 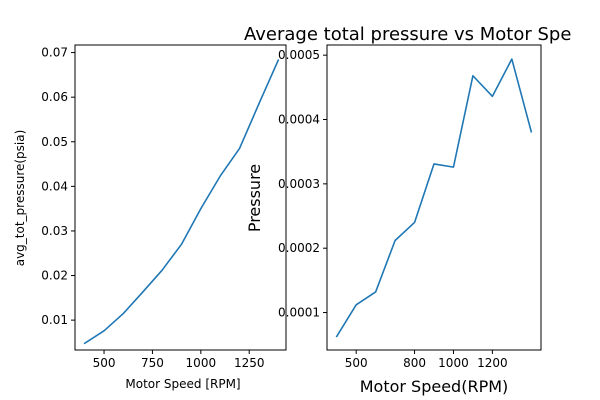 What do you see at coordinates (54, 186) in the screenshot?
I see `left-y-tick-label: 0.04` at bounding box center [54, 186].